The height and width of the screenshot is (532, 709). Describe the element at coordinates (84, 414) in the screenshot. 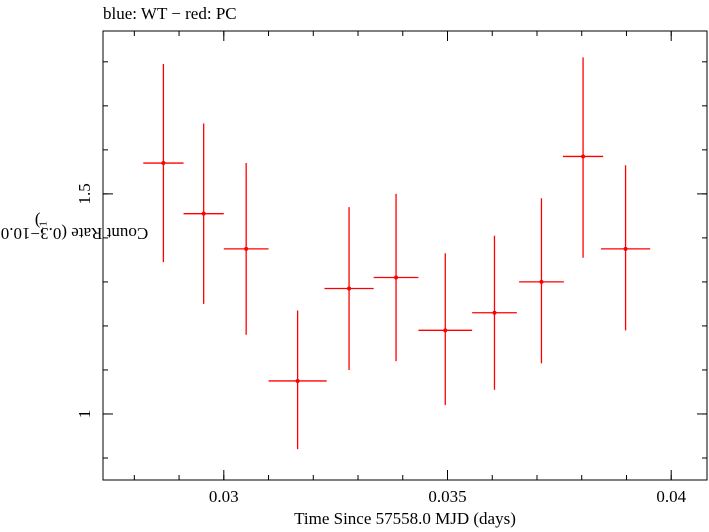

I see `y-tick-label: 1` at that location.